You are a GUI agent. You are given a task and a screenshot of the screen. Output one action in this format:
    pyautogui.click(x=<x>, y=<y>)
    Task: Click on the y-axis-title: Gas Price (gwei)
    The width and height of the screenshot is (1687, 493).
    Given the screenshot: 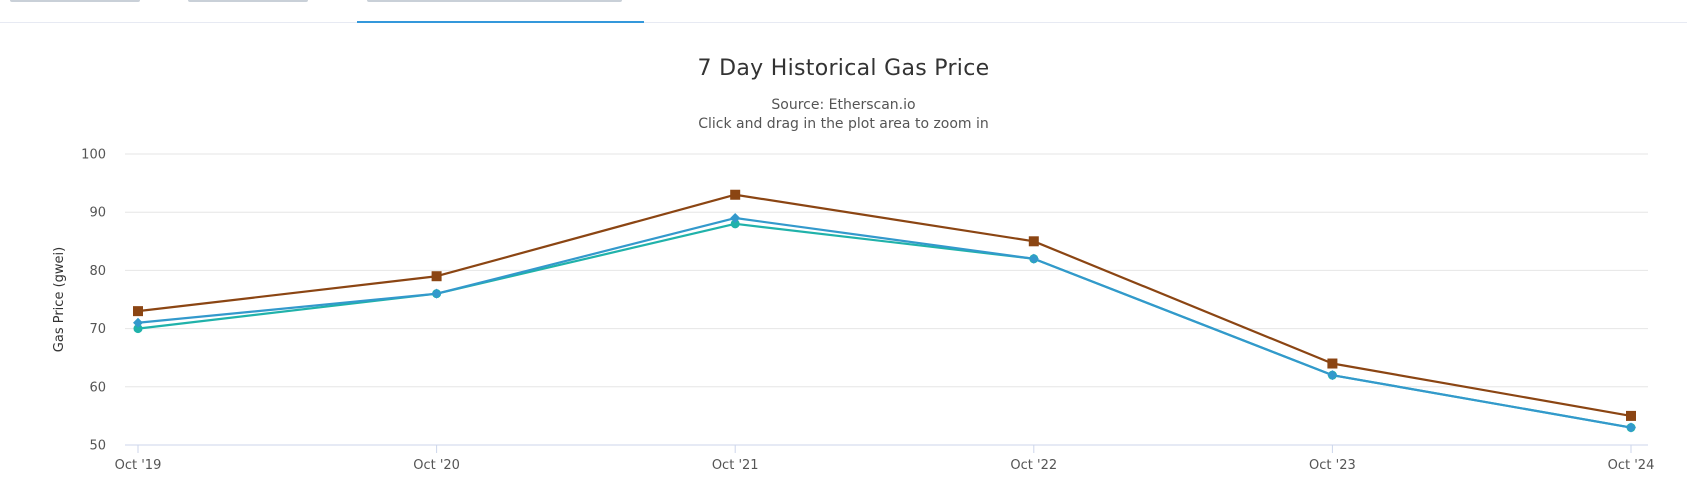 What is the action you would take?
    pyautogui.click(x=59, y=299)
    